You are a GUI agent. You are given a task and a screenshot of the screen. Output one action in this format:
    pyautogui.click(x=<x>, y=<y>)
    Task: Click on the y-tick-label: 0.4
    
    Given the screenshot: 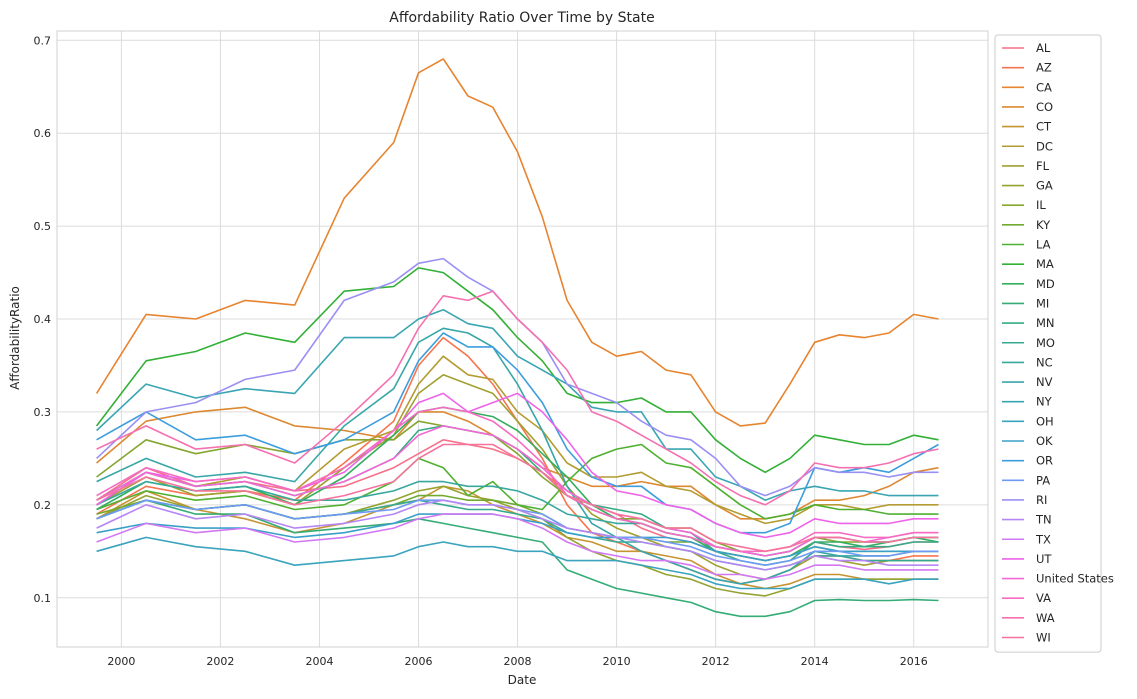 What is the action you would take?
    pyautogui.click(x=43, y=319)
    